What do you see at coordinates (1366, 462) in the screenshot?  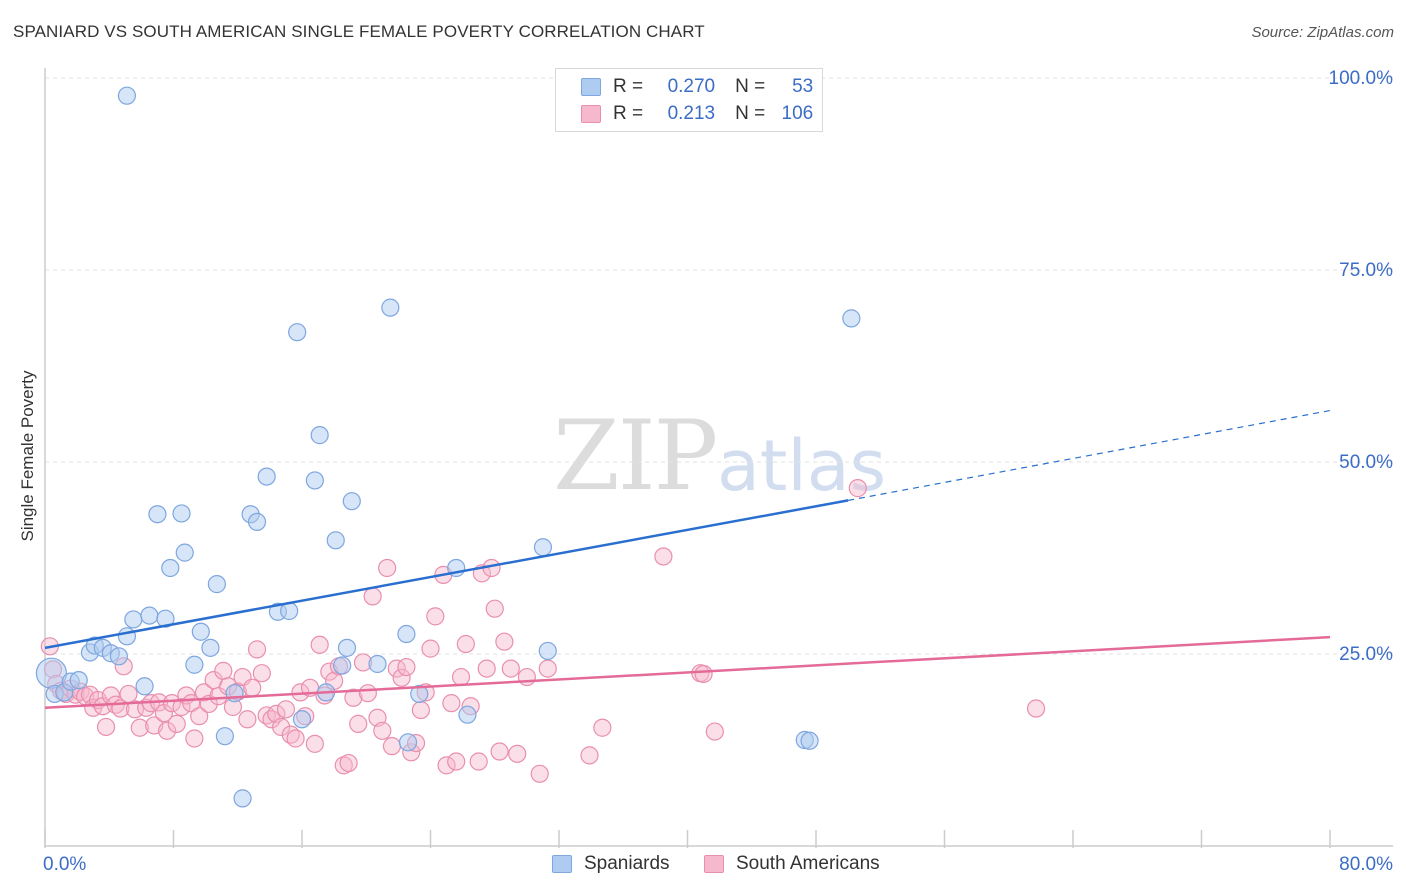 I see `y-tick-label: 50.0%` at bounding box center [1366, 462].